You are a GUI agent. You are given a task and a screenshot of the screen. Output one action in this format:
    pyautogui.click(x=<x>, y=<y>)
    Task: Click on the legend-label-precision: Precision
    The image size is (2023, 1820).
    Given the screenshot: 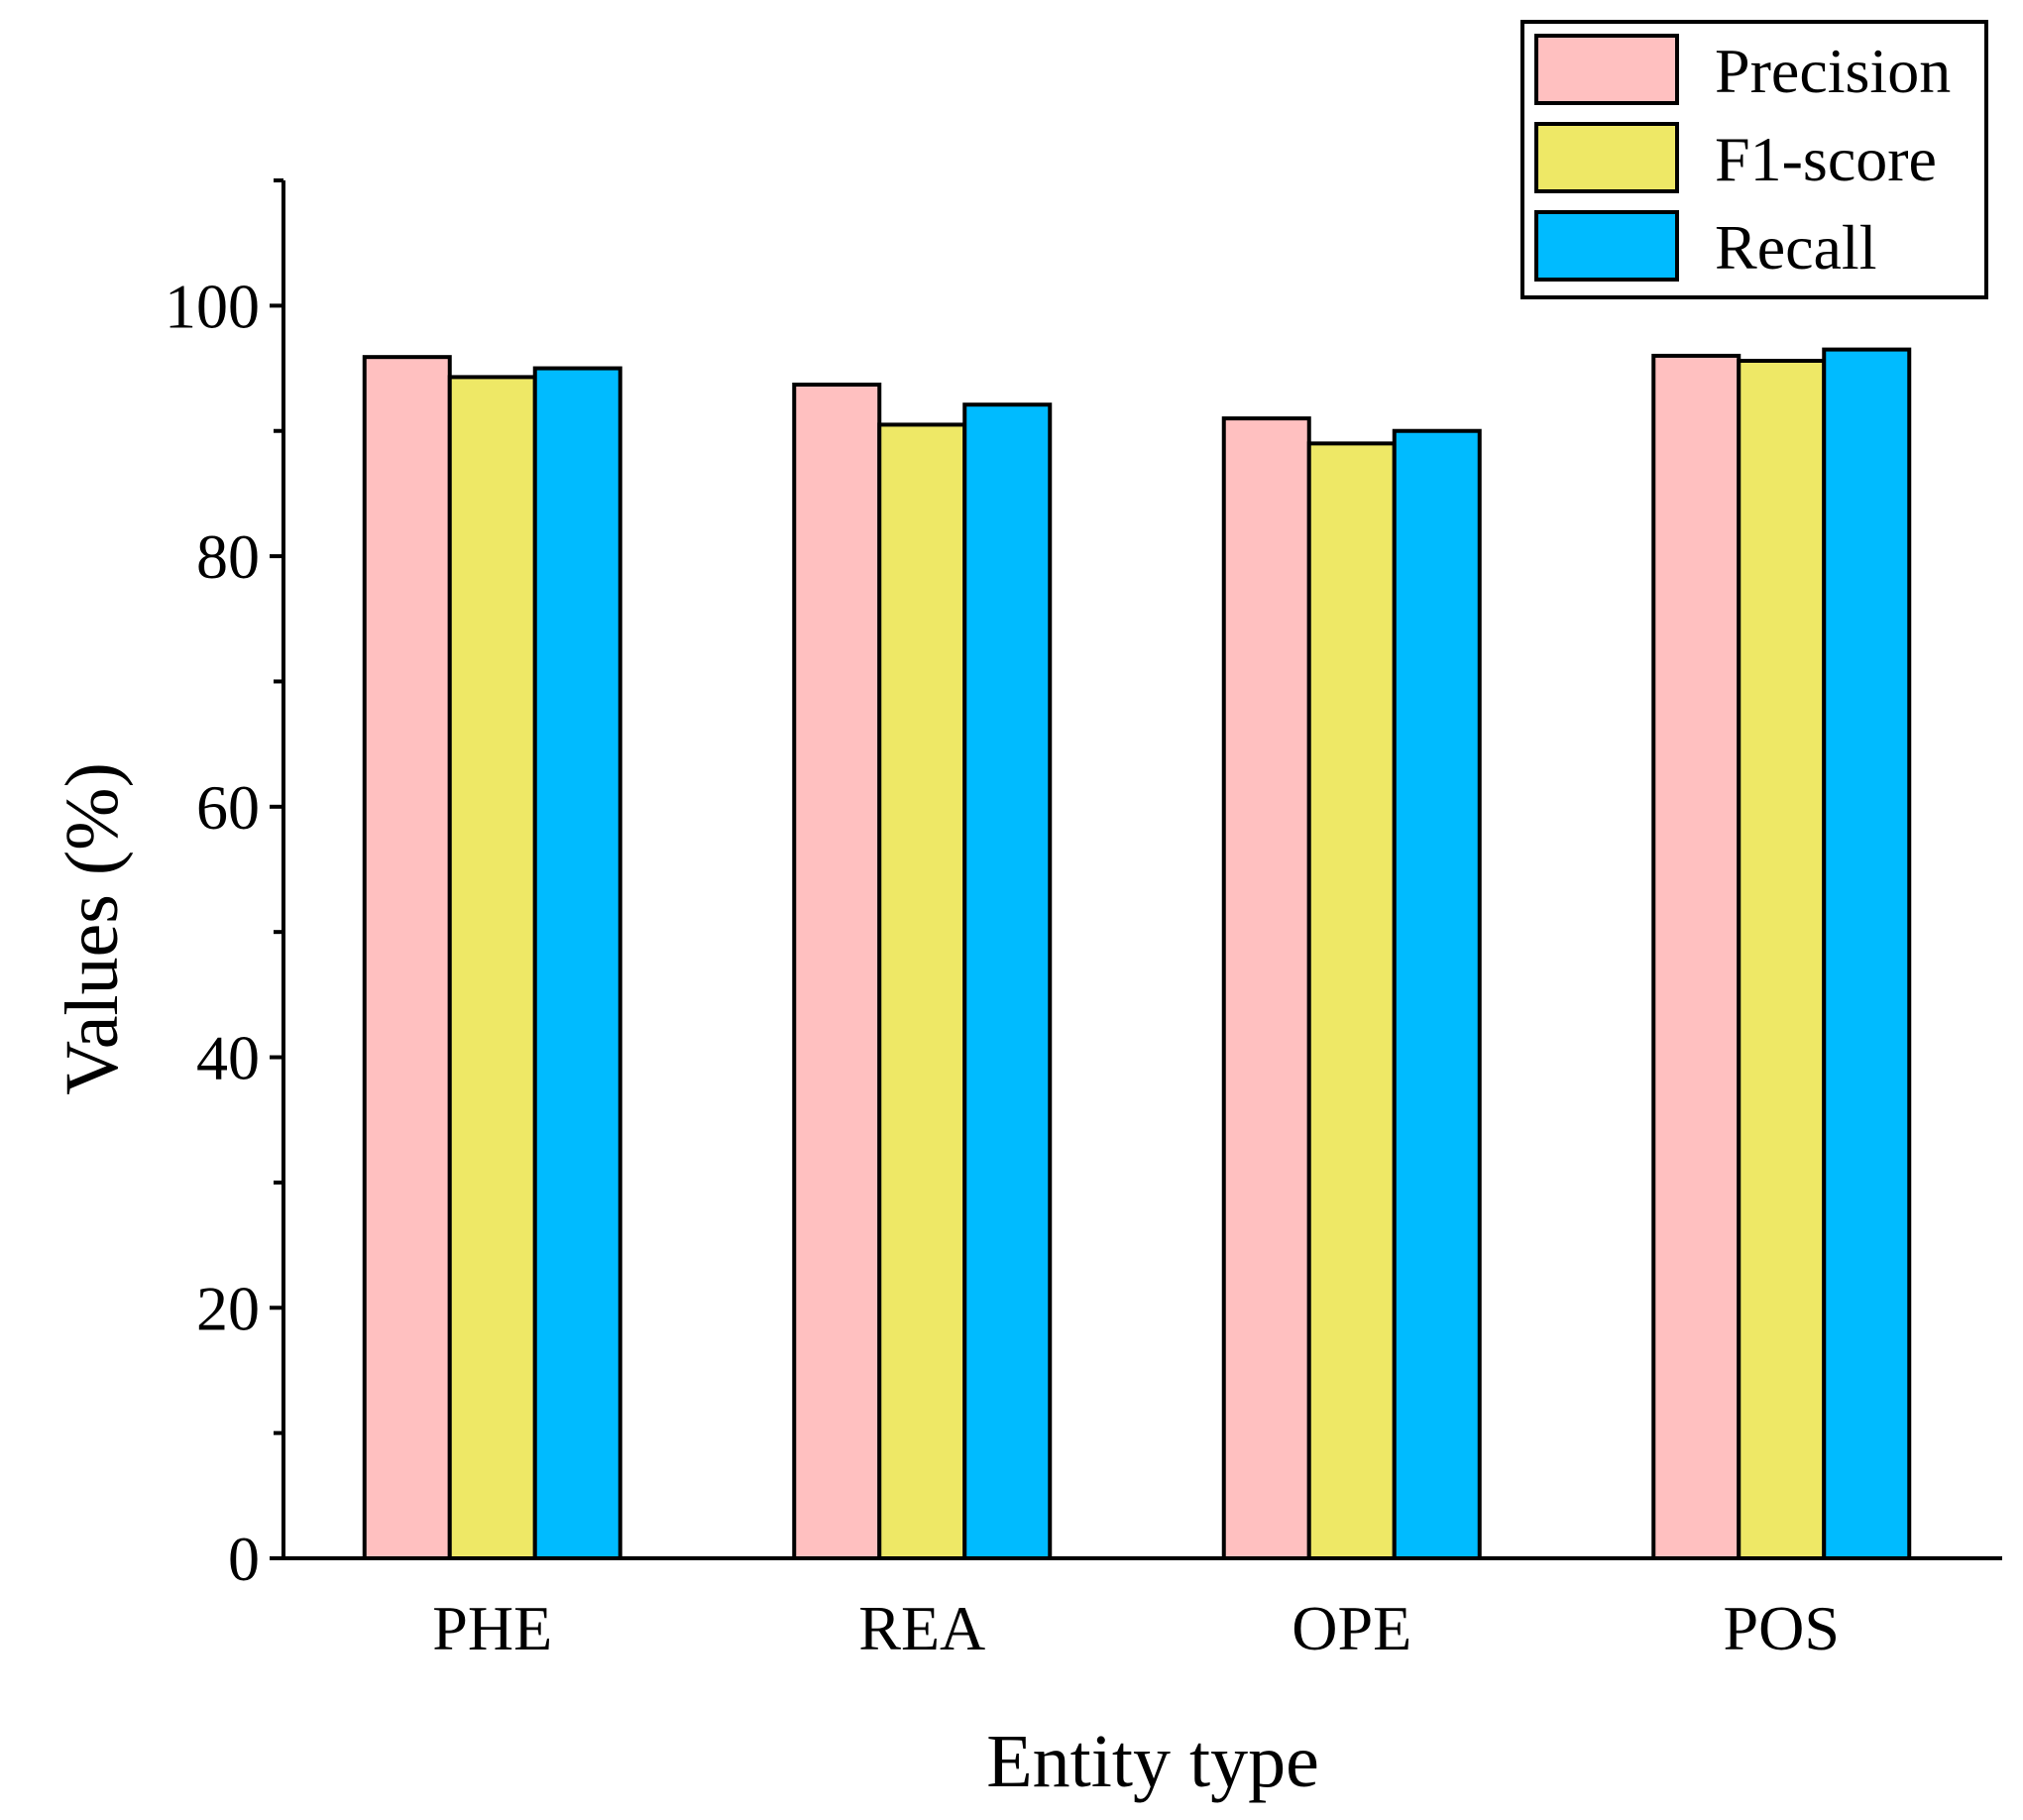 What is the action you would take?
    pyautogui.click(x=1833, y=71)
    